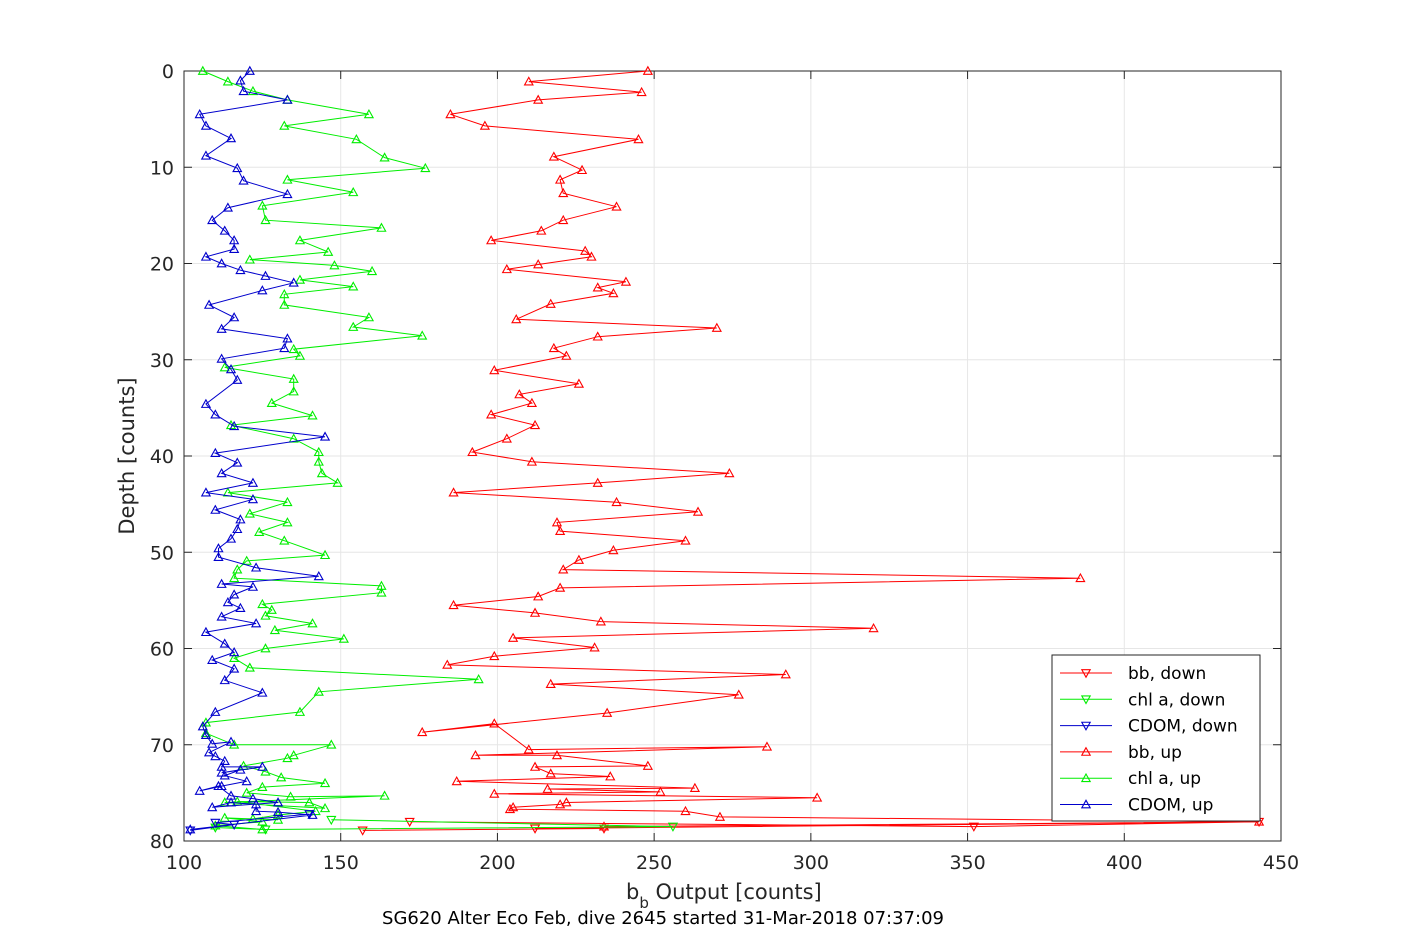 The image size is (1417, 950). What do you see at coordinates (1176, 700) in the screenshot?
I see `legend-label-chl-a-down: chl a, down` at bounding box center [1176, 700].